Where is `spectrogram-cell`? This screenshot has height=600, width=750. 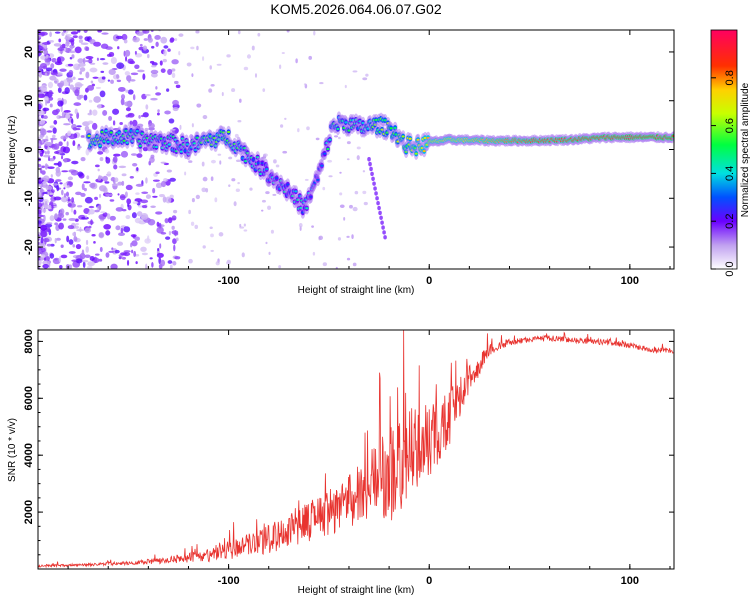 spectrogram-cell is located at coordinates (385, 237).